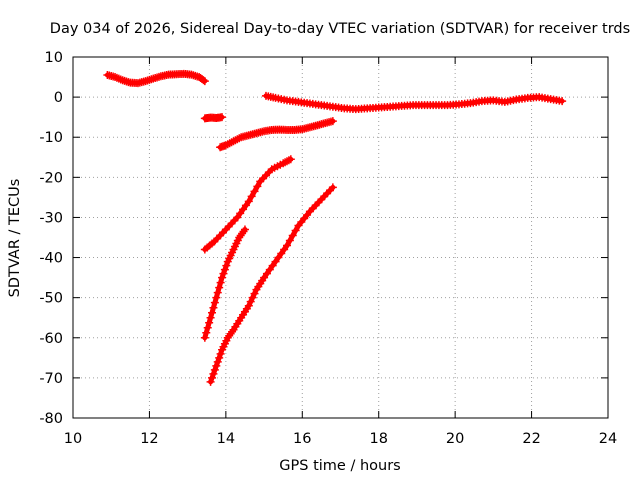 Image resolution: width=640 pixels, height=480 pixels. Describe the element at coordinates (51, 419) in the screenshot. I see `y-tick-label: -80` at that location.